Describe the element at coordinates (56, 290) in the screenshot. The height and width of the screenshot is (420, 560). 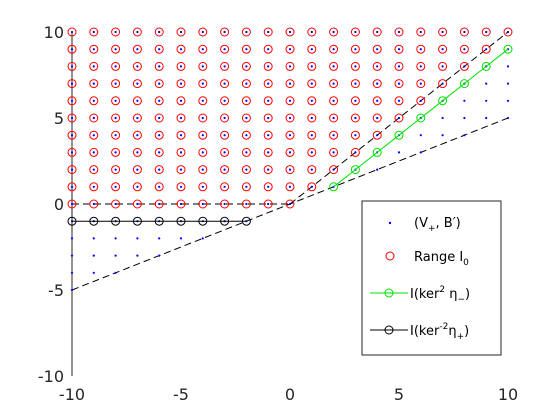
I see `y-tick-label: -5` at that location.